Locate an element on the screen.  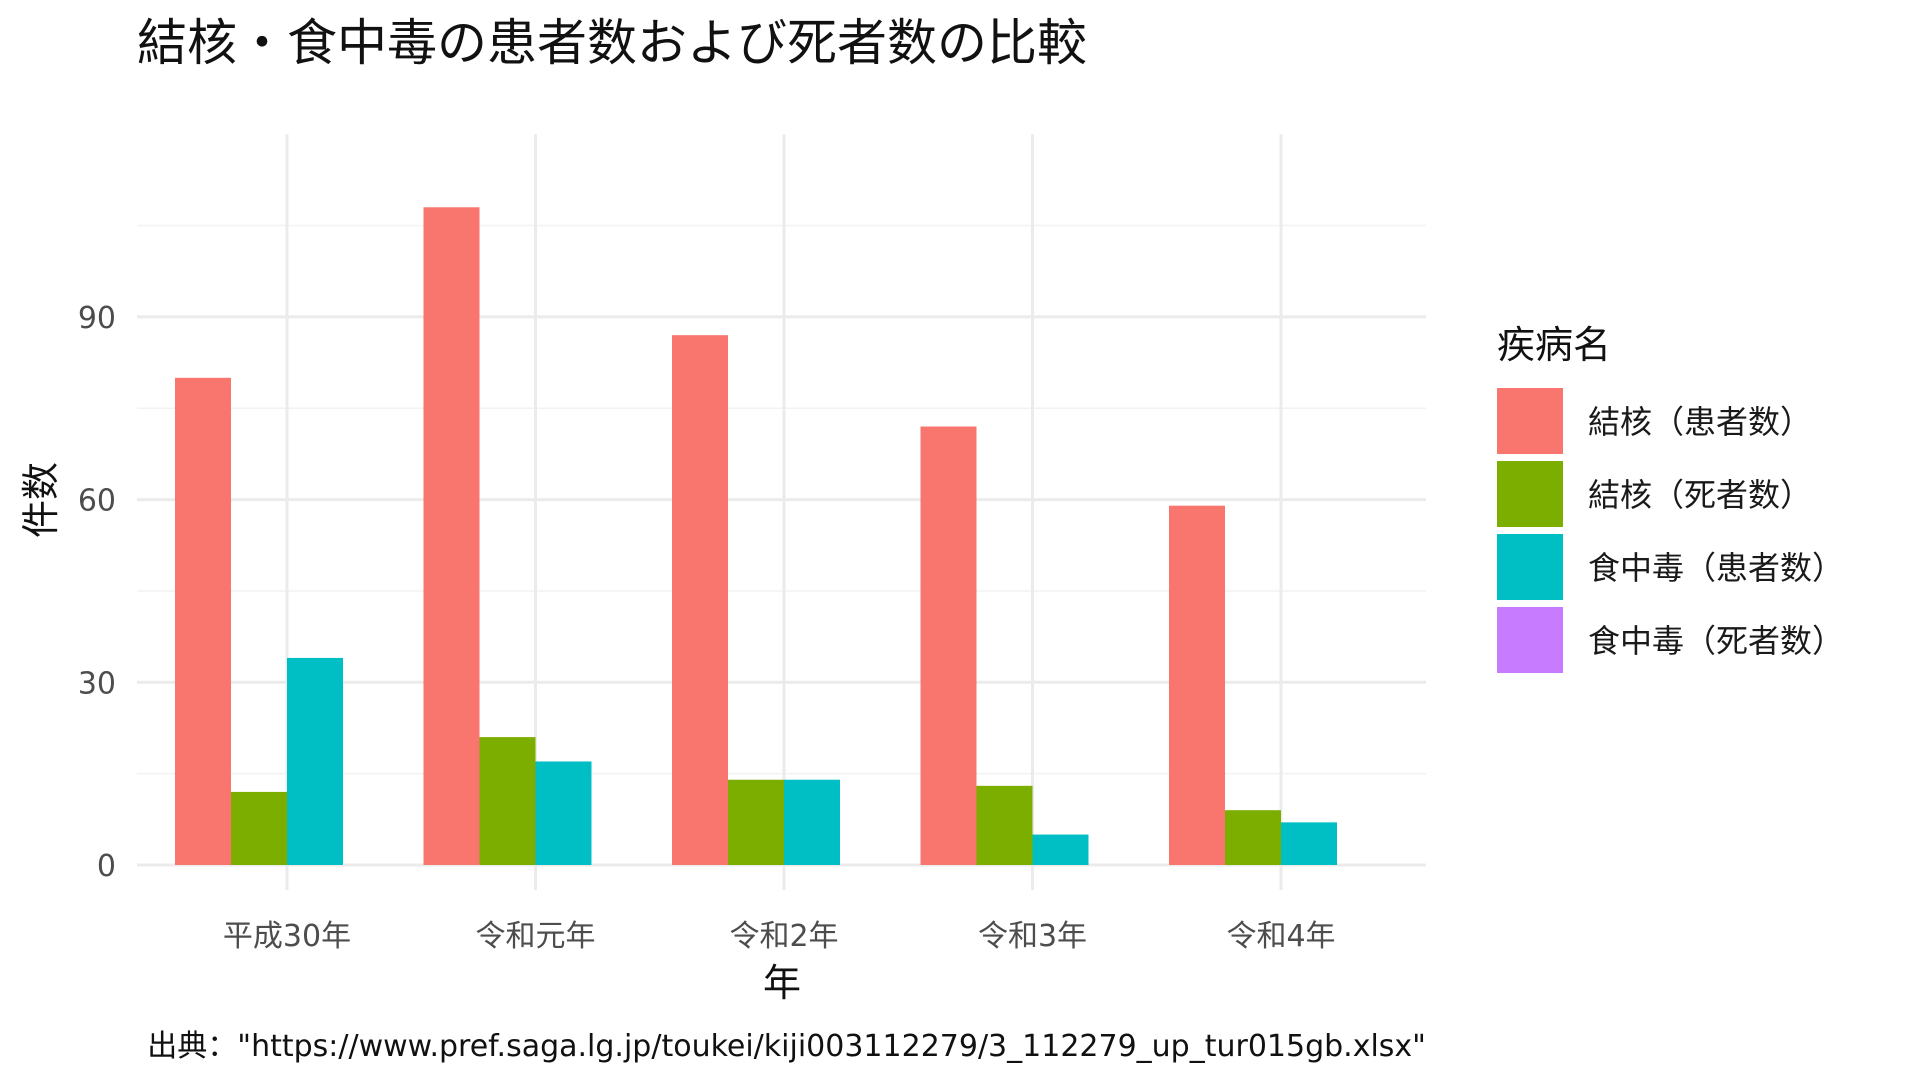
y-tick-label: 0 is located at coordinates (106, 866).